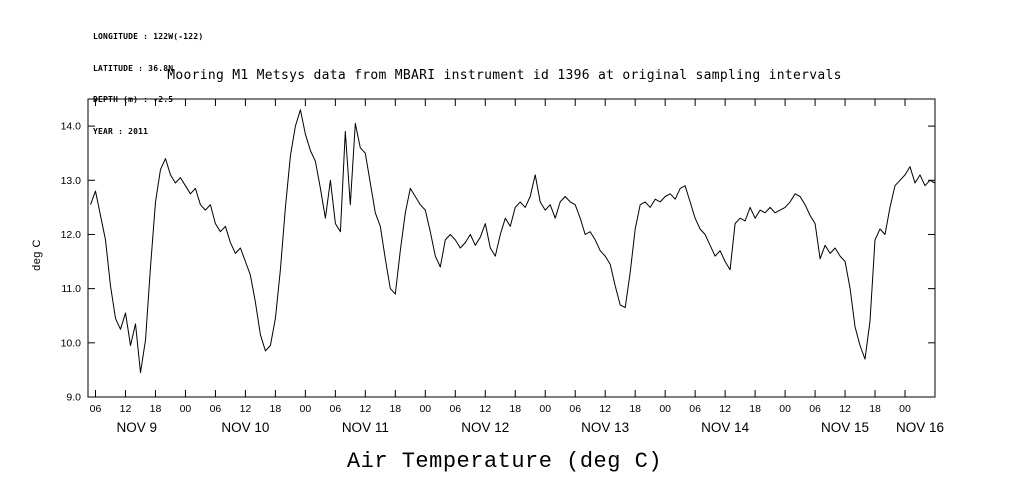 Image resolution: width=1009 pixels, height=504 pixels. What do you see at coordinates (605, 427) in the screenshot?
I see `day-label: NOV 13` at bounding box center [605, 427].